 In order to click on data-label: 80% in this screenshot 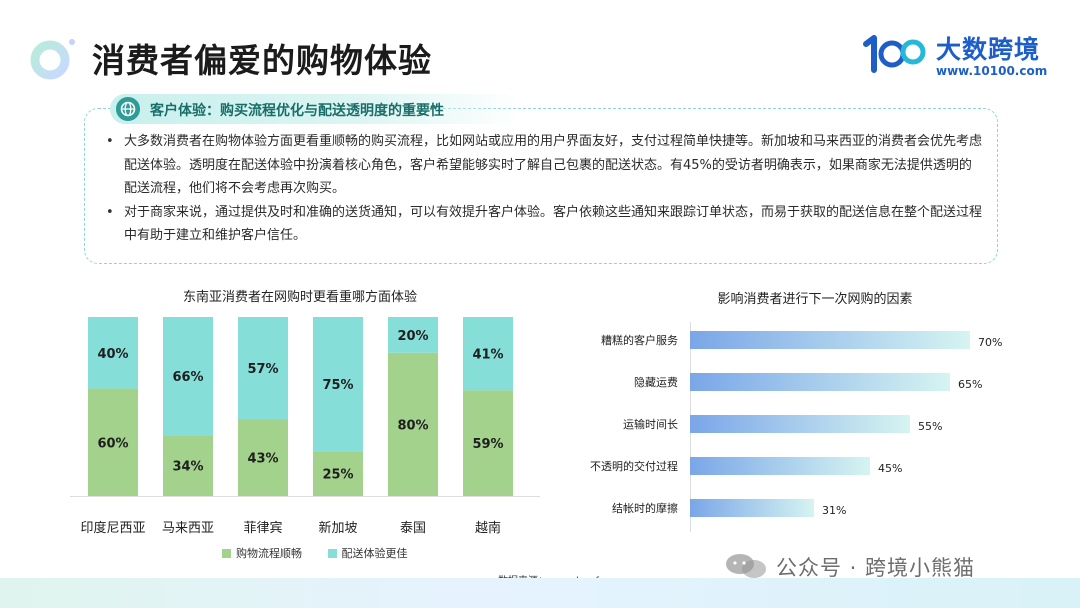, I will do `click(412, 425)`.